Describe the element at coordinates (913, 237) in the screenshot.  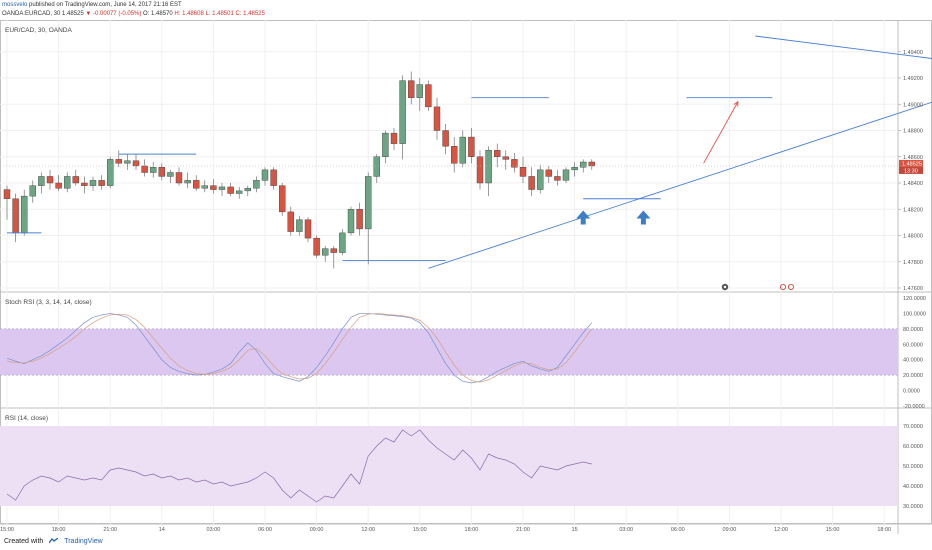
I see `price-tick-label: 1.48000` at that location.